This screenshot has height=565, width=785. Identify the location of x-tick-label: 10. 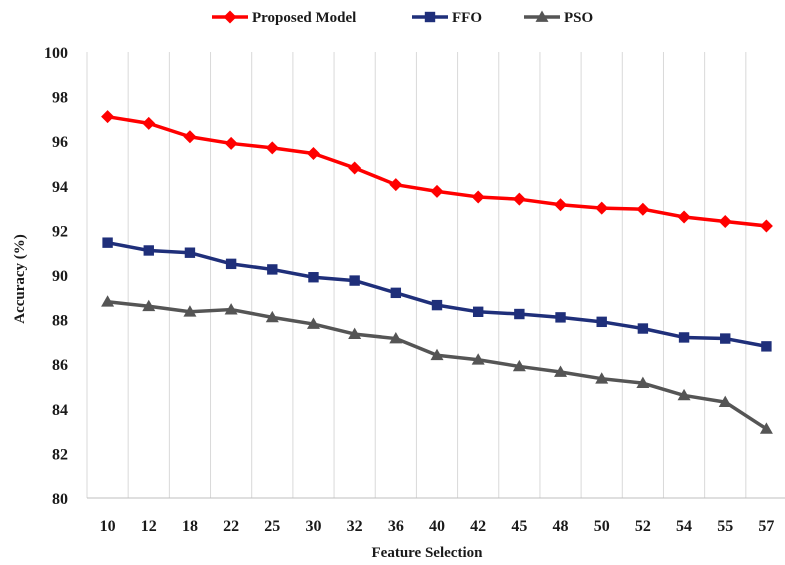
(108, 526).